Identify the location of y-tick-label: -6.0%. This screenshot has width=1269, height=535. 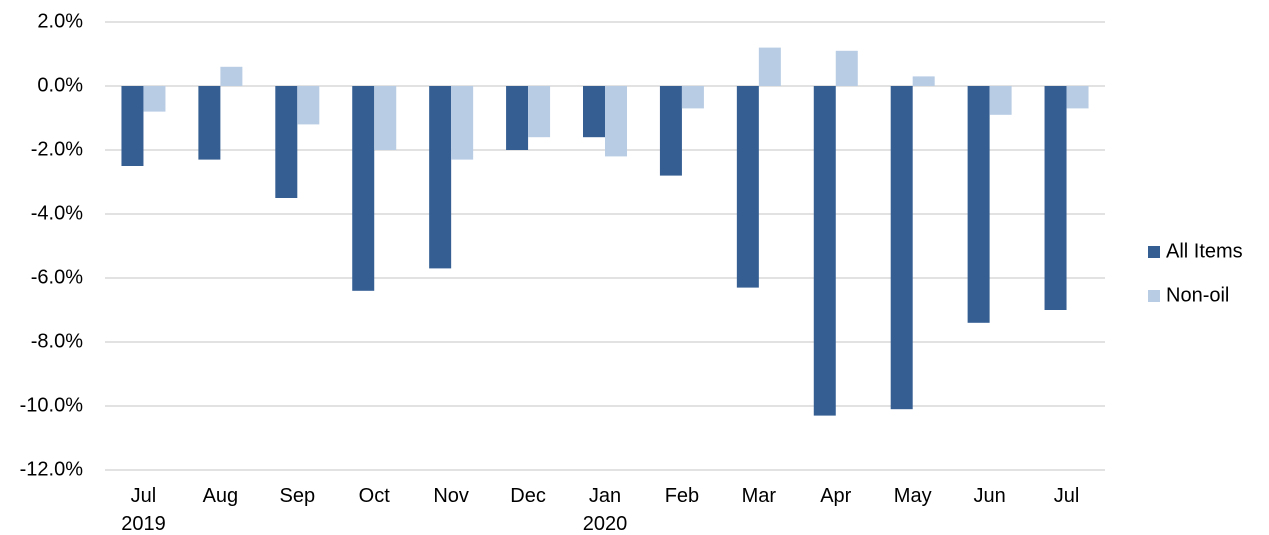
(57, 277).